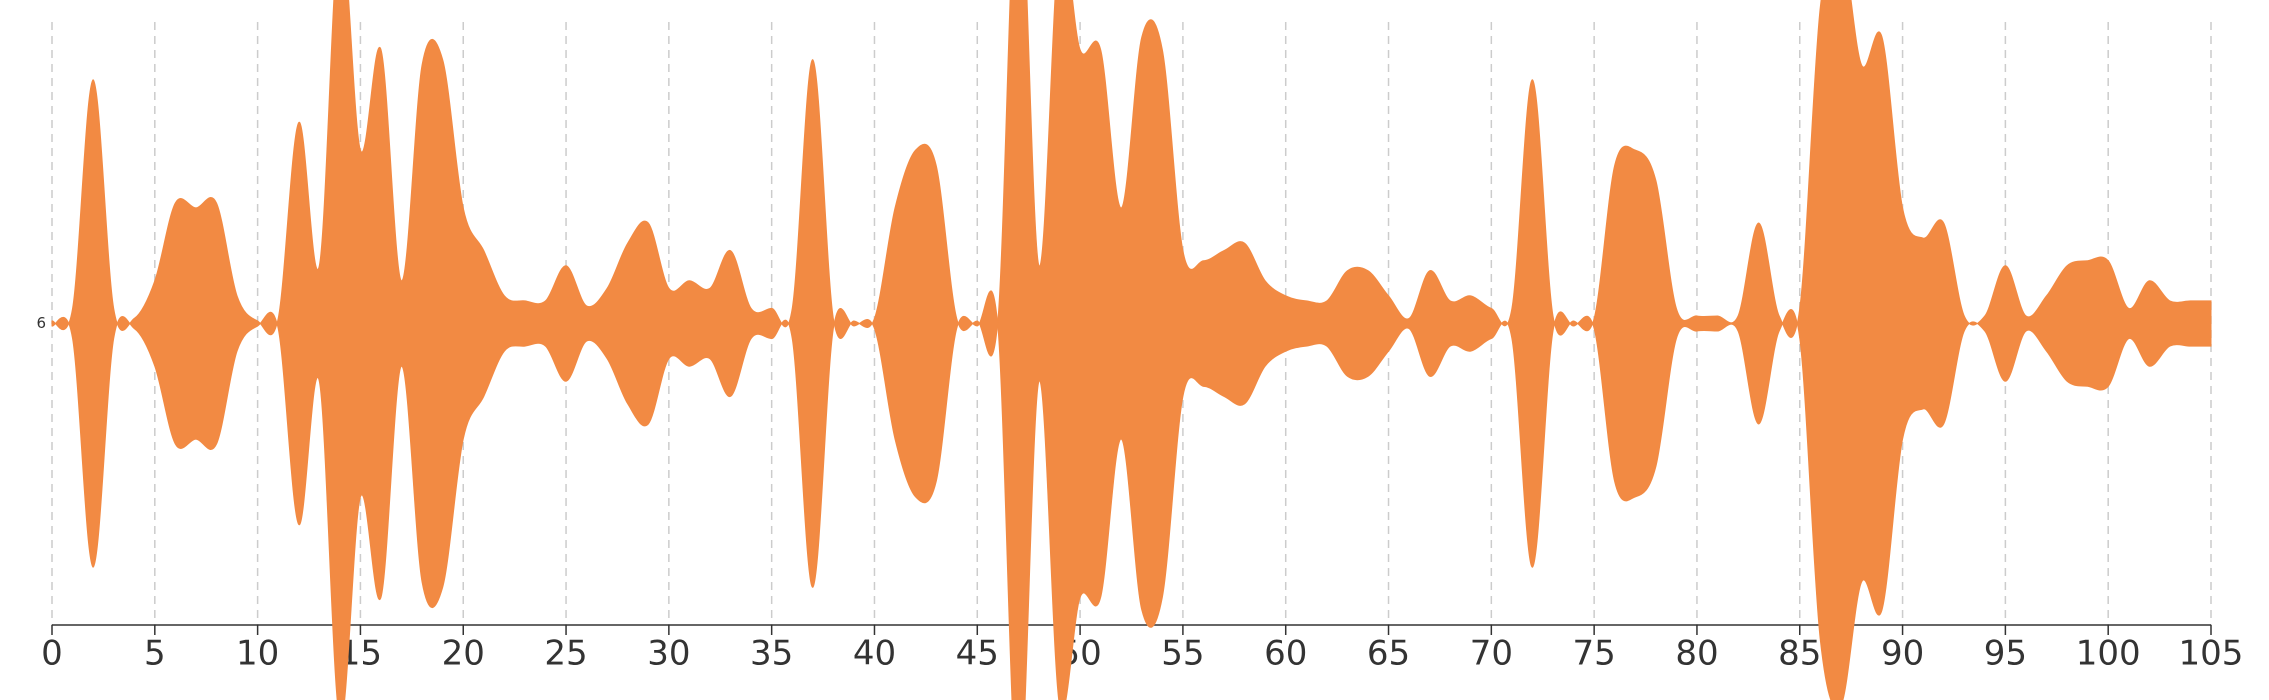  I want to click on y-tick-label: 6, so click(41, 323).